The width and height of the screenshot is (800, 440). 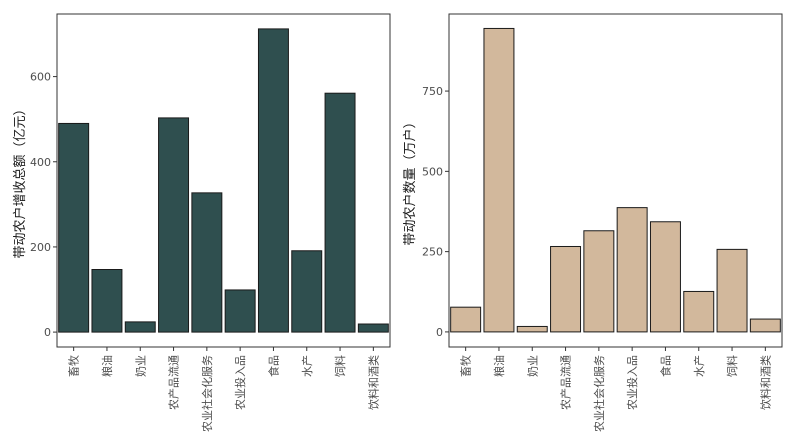 I want to click on y-axis-title: 带动农户增收总额（亿元）, so click(x=20, y=180).